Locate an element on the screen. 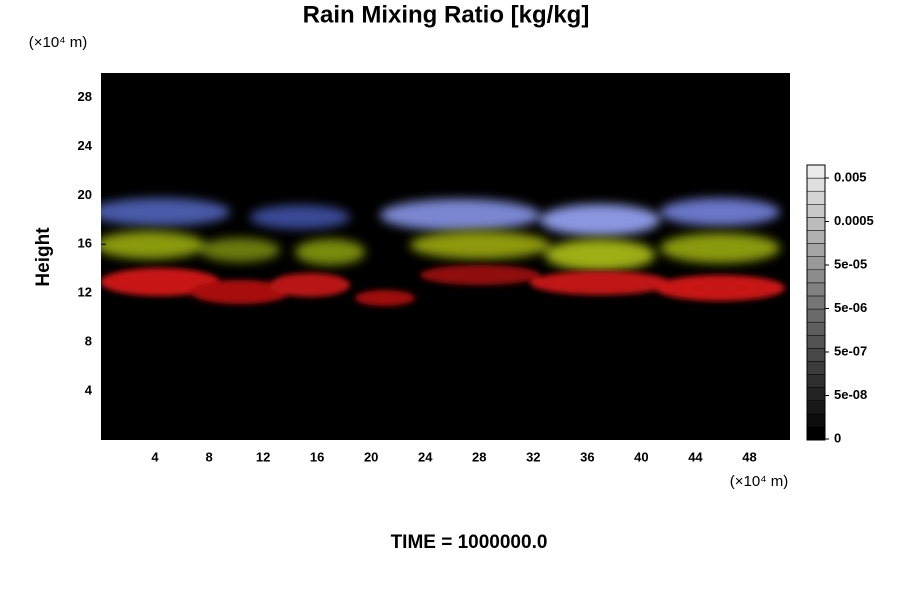  x-tick-label: 24 is located at coordinates (425, 456).